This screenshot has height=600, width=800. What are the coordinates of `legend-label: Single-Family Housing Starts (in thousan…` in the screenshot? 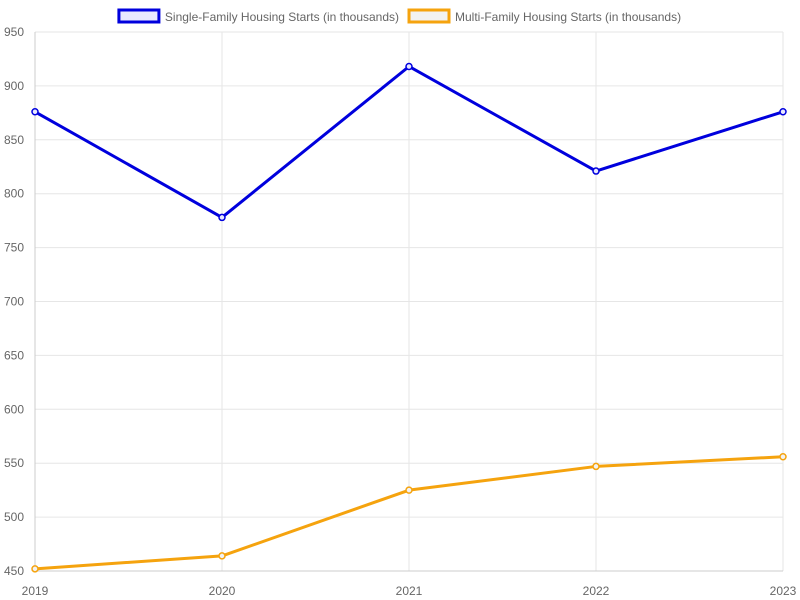 It's located at (282, 17).